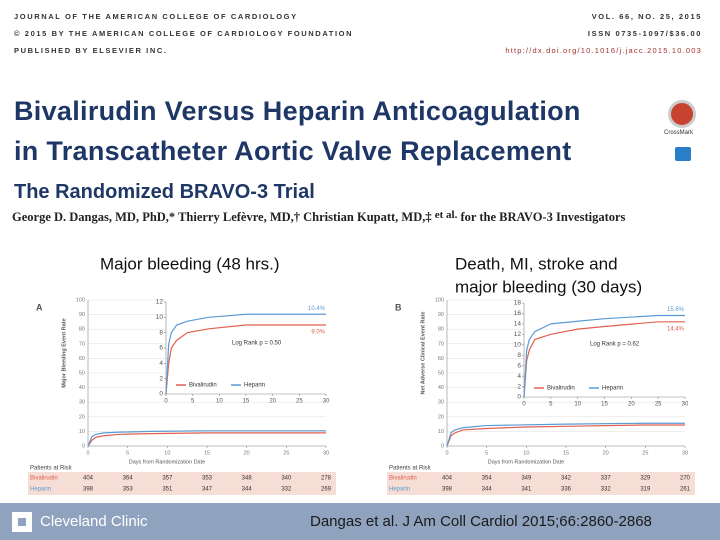  What do you see at coordinates (167, 479) in the screenshot?
I see `risk-count: 357` at bounding box center [167, 479].